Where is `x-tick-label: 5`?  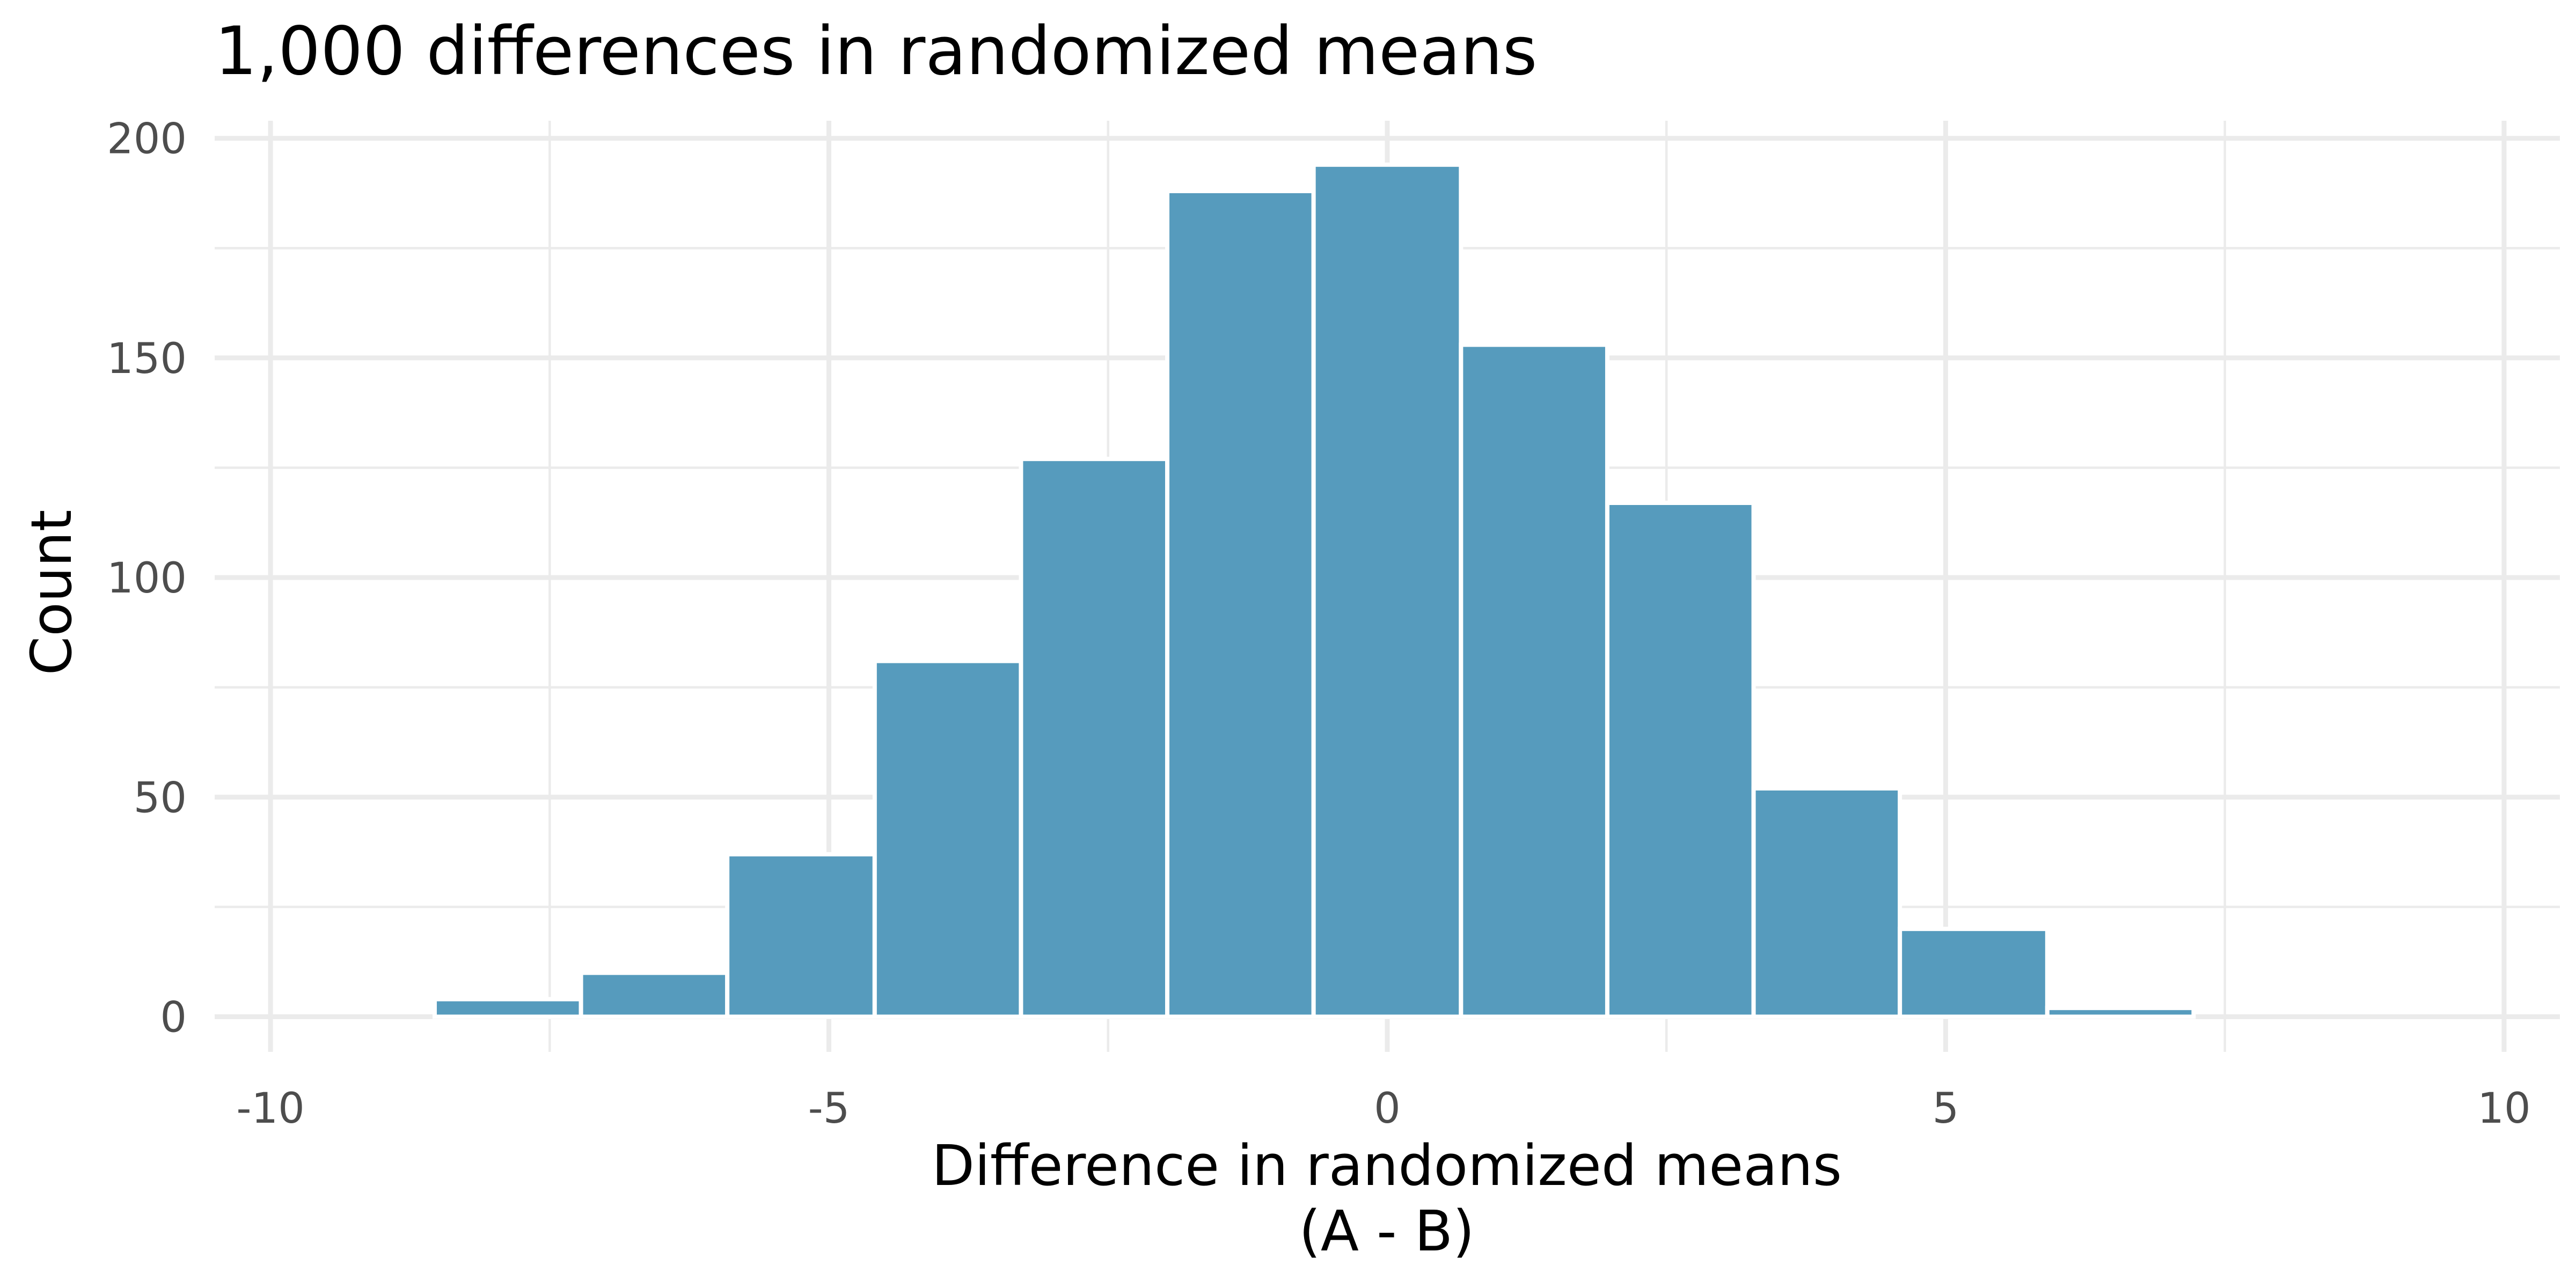 x-tick-label: 5 is located at coordinates (1946, 1109).